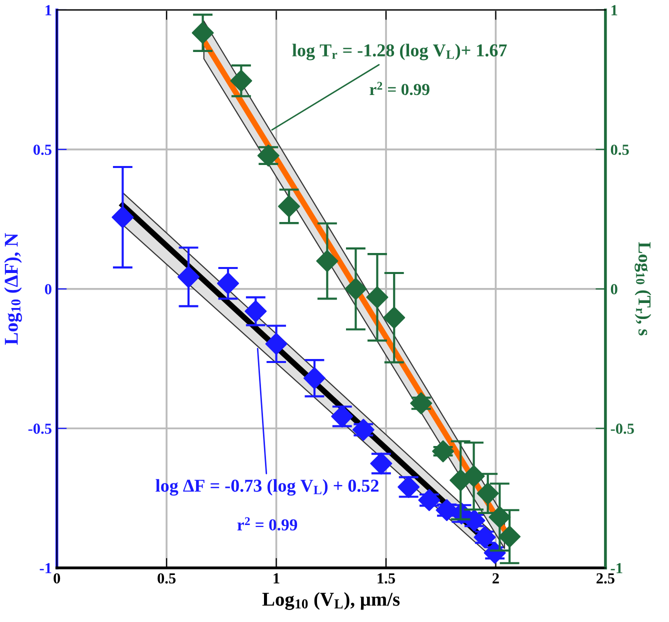  Describe the element at coordinates (13, 289) in the screenshot. I see `y-axis-title: Log$_{10}$ (ΔF), N` at that location.